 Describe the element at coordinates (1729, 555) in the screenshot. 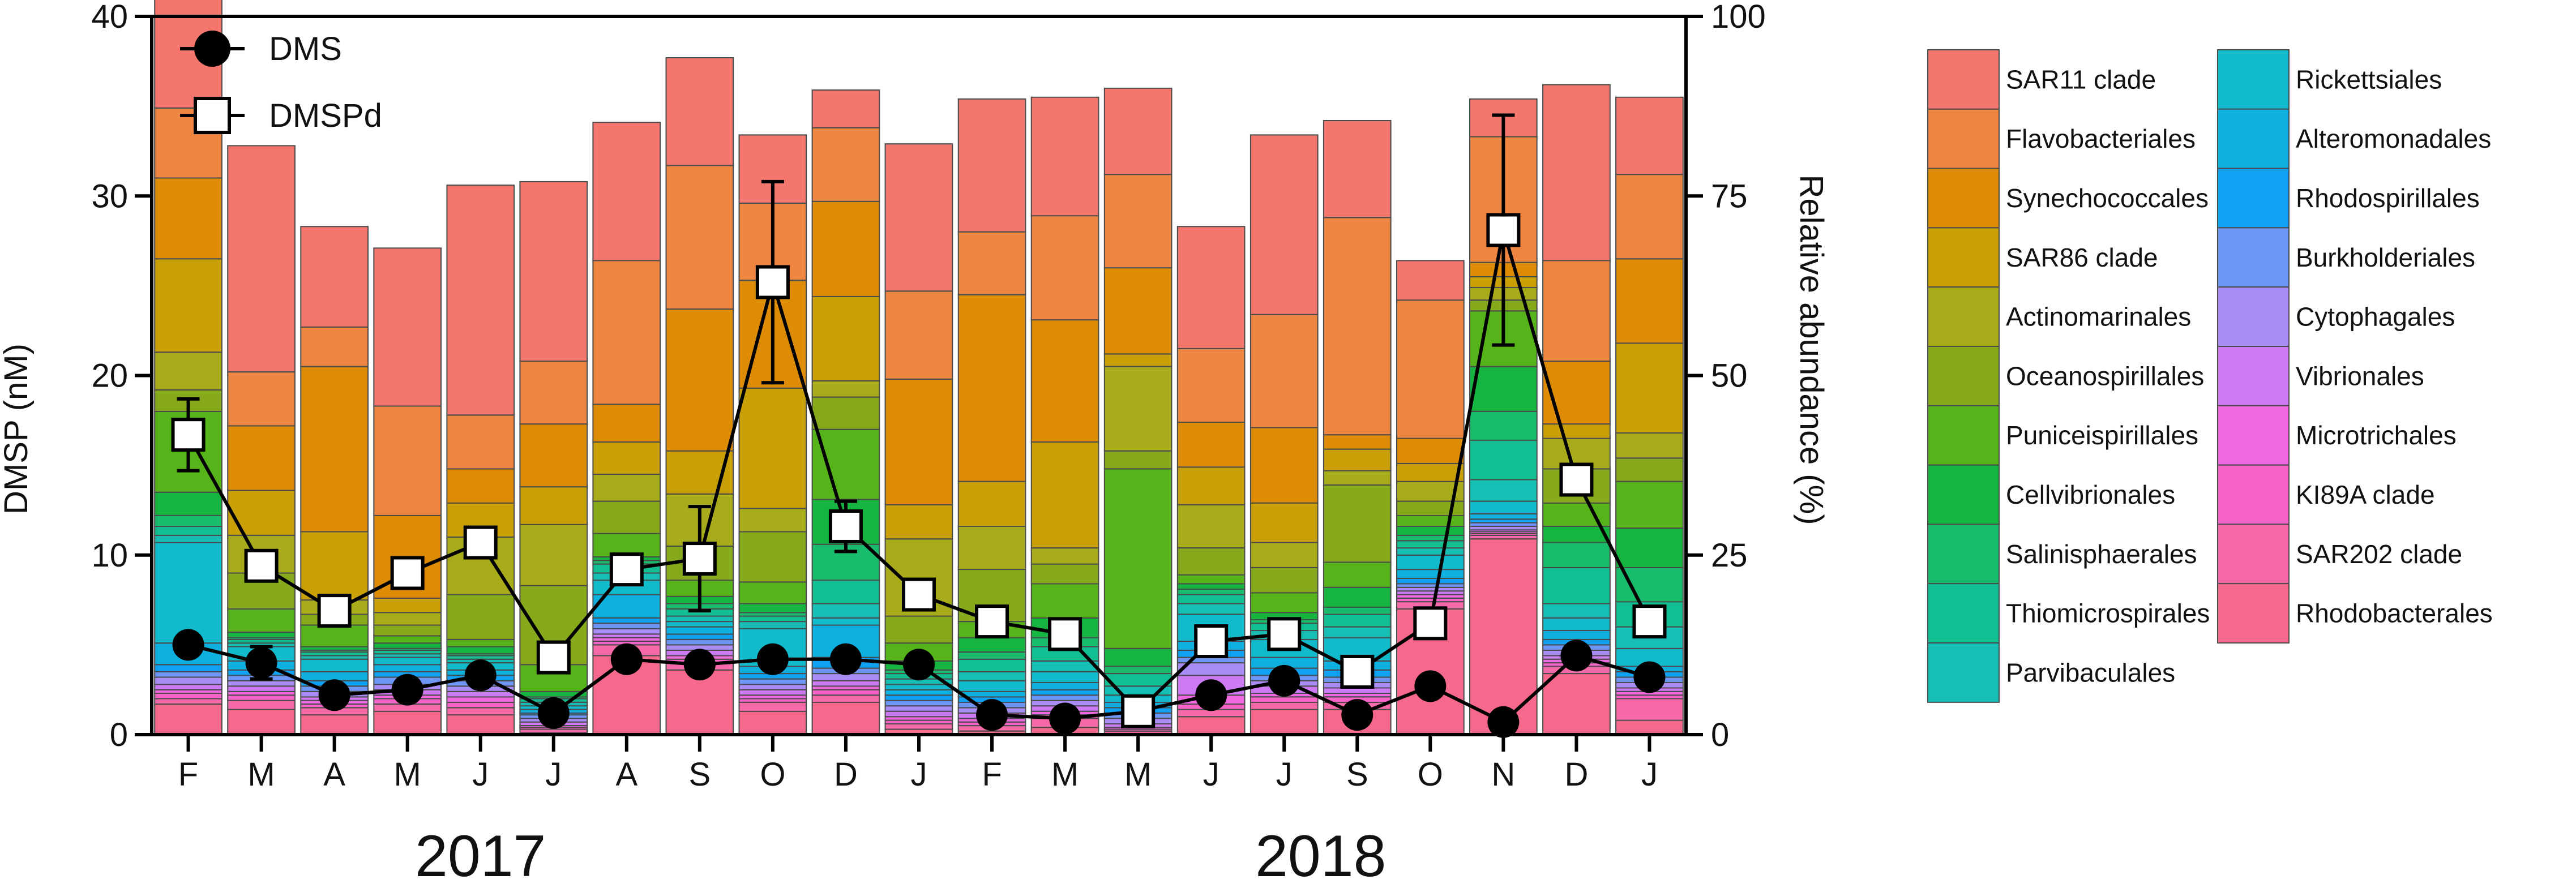

I see `right-tick-label: 25` at that location.